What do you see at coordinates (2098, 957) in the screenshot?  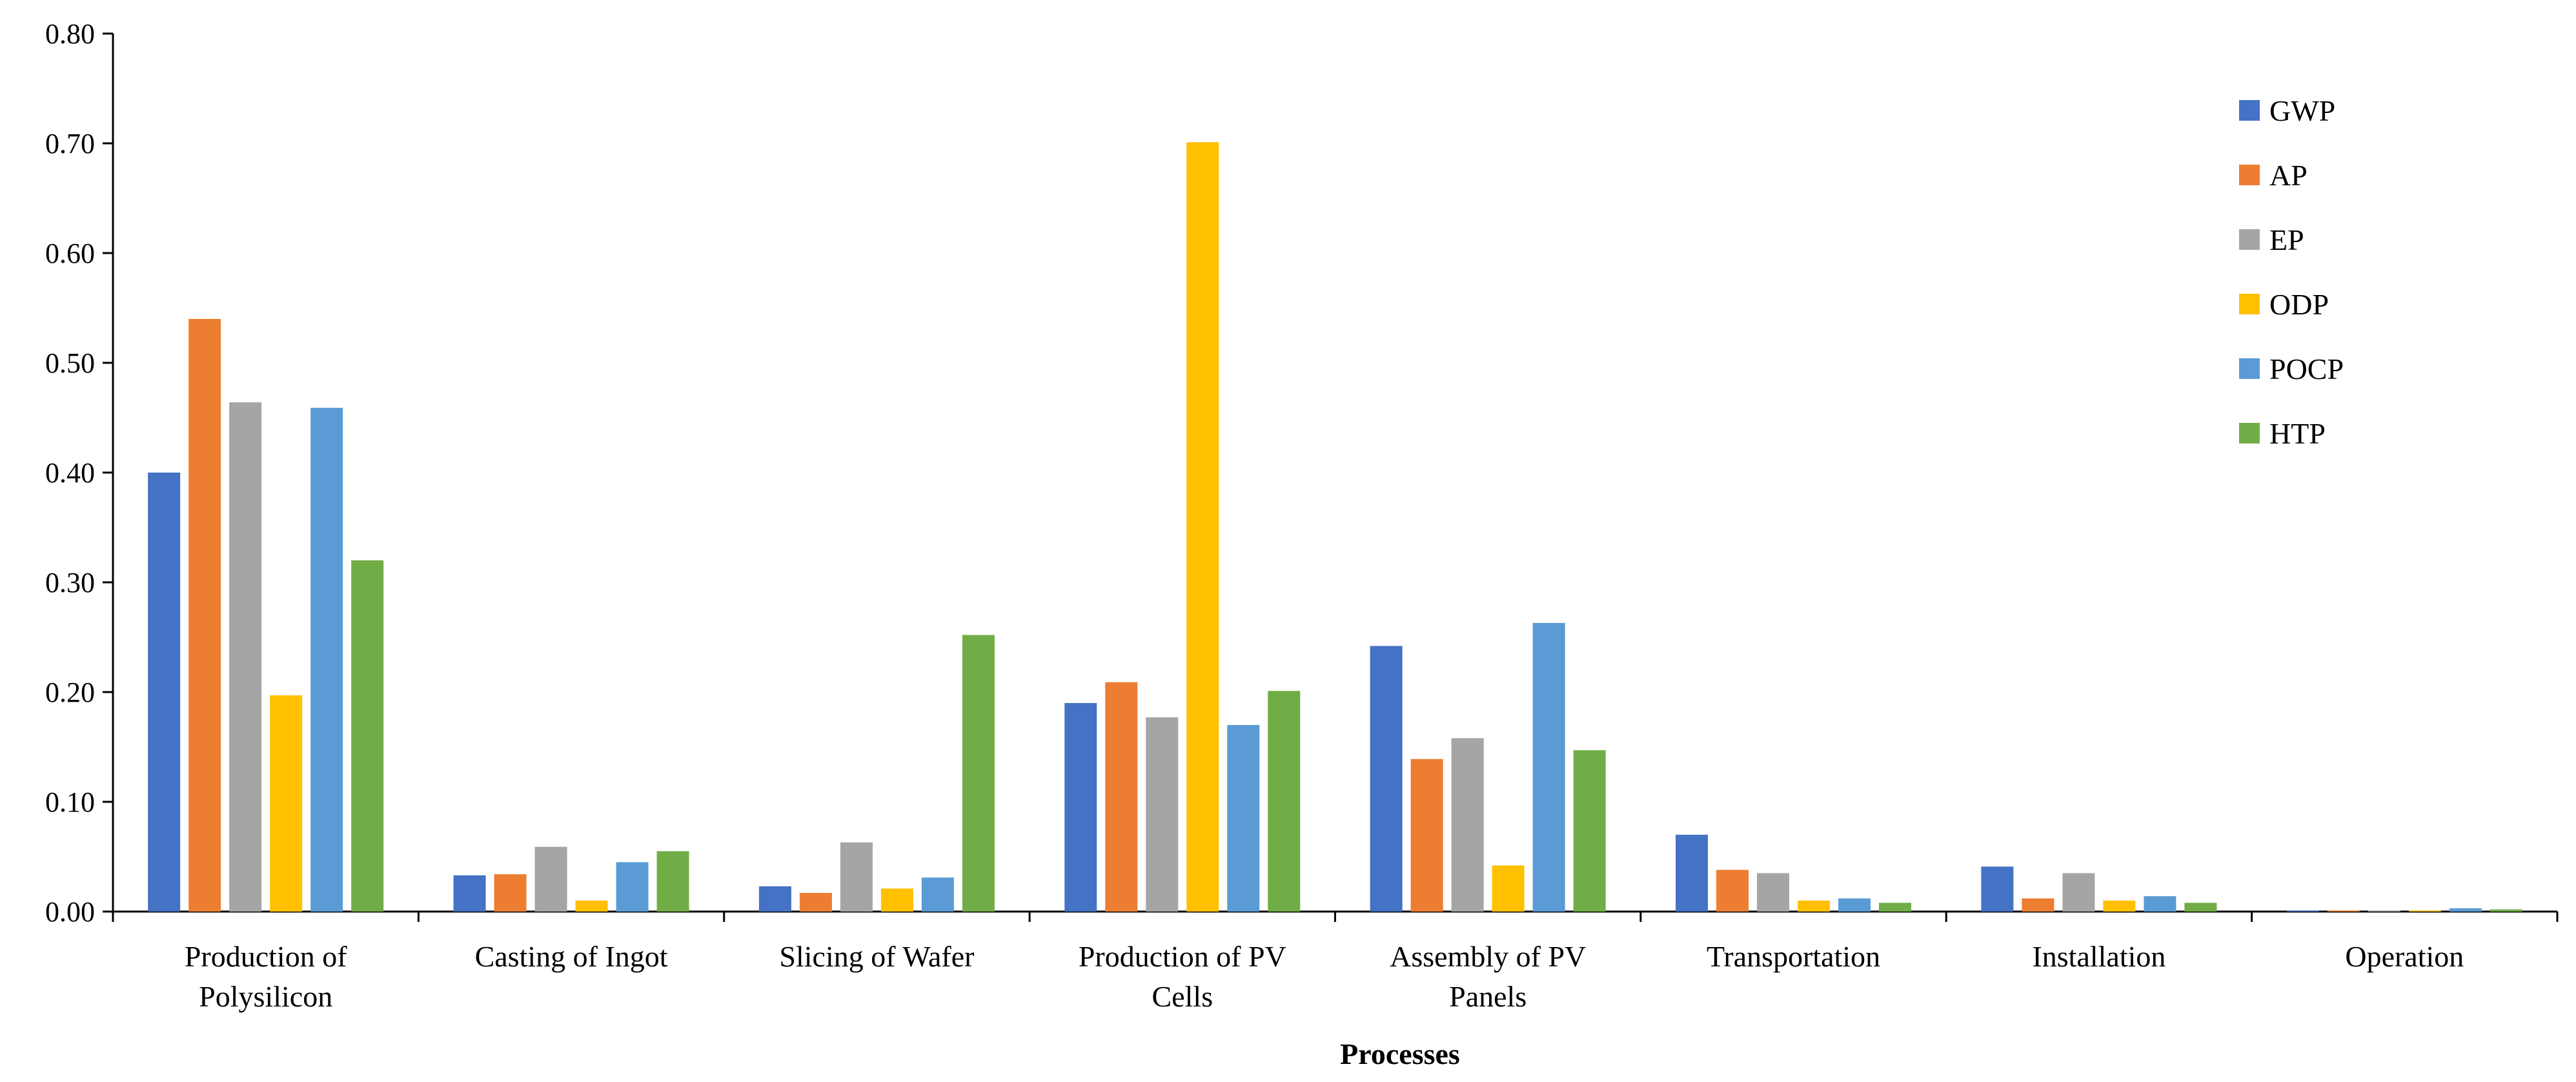 I see `x-category-label: Installation` at bounding box center [2098, 957].